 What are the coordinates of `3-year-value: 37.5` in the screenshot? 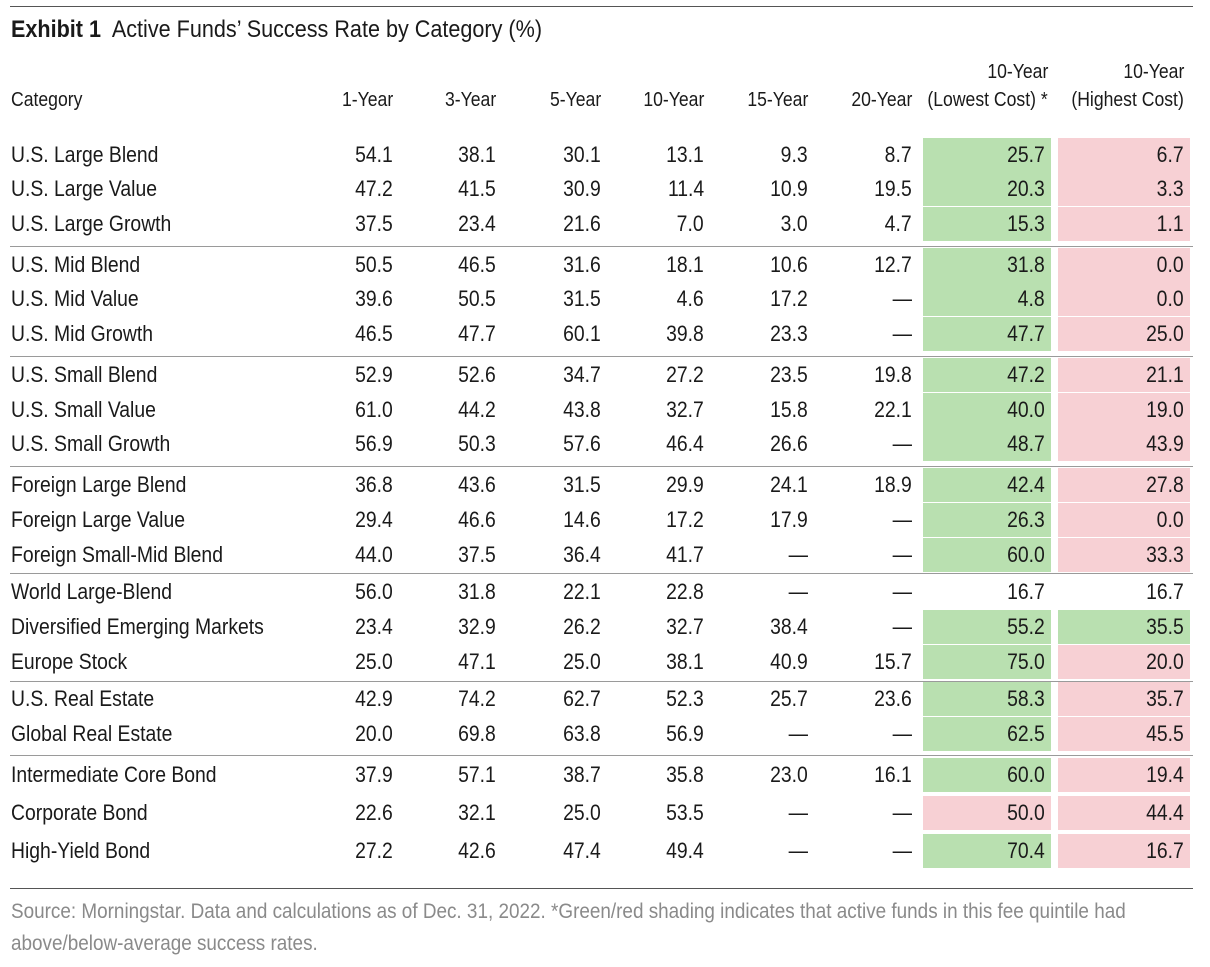 It's located at (477, 554).